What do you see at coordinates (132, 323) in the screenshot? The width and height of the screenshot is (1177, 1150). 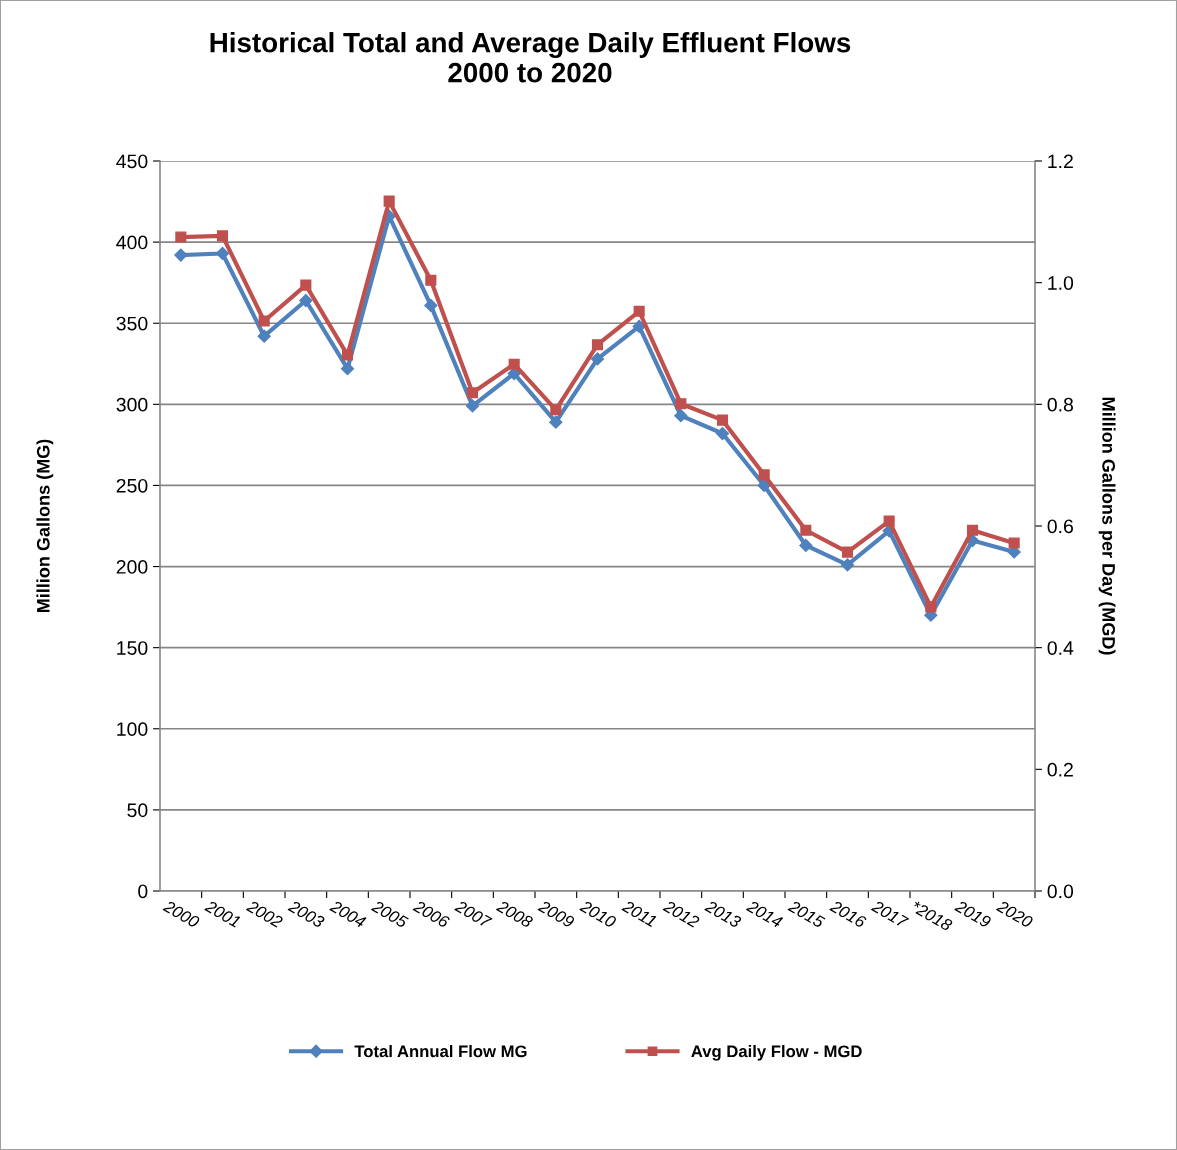 I see `y-tick-label: 350` at bounding box center [132, 323].